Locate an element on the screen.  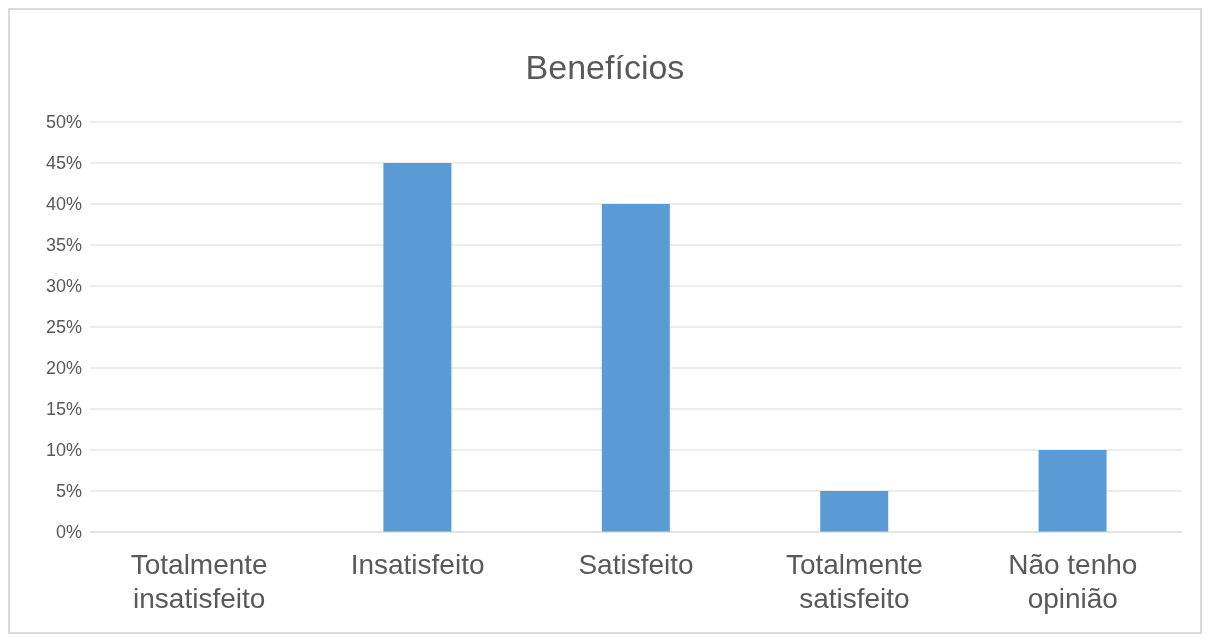
y-tick-label: 10% is located at coordinates (63, 450).